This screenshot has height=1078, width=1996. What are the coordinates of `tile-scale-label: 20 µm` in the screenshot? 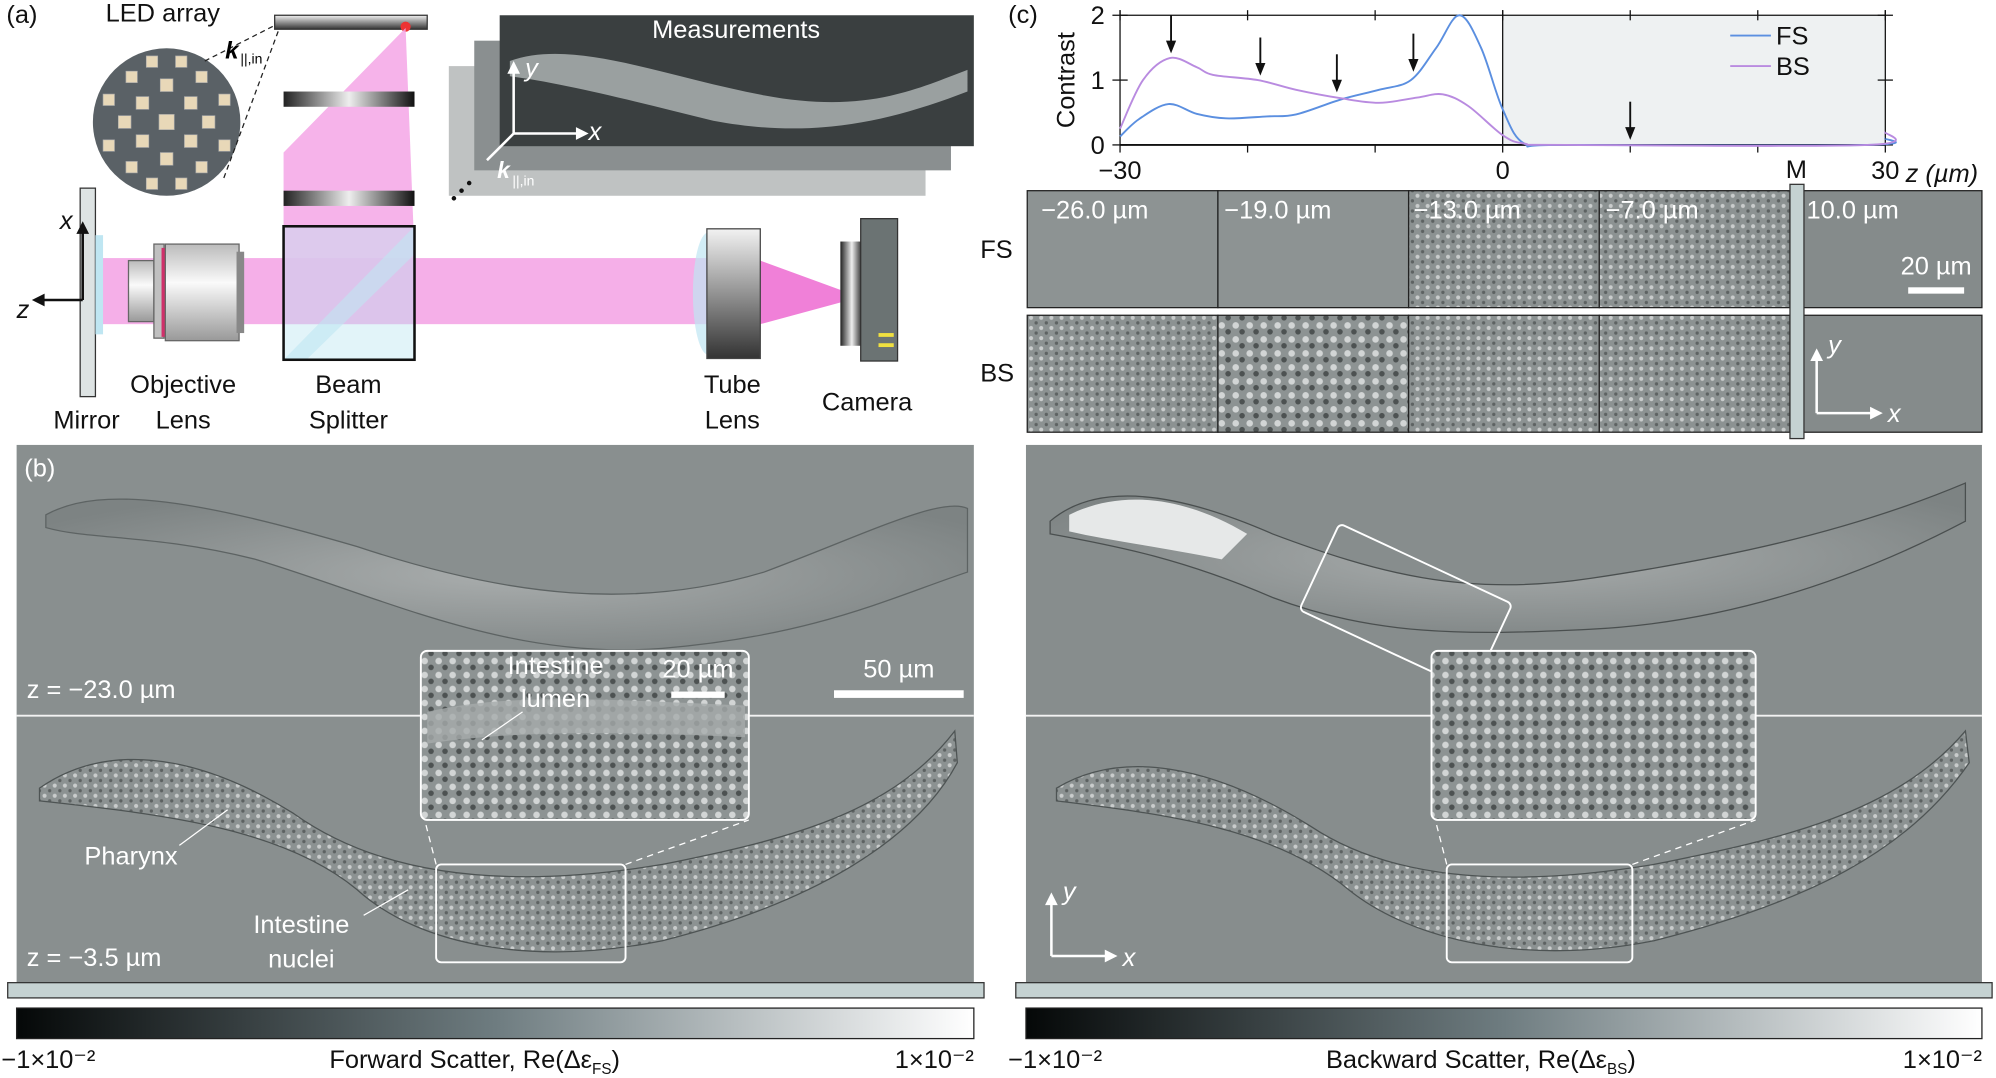 It's located at (1936, 267).